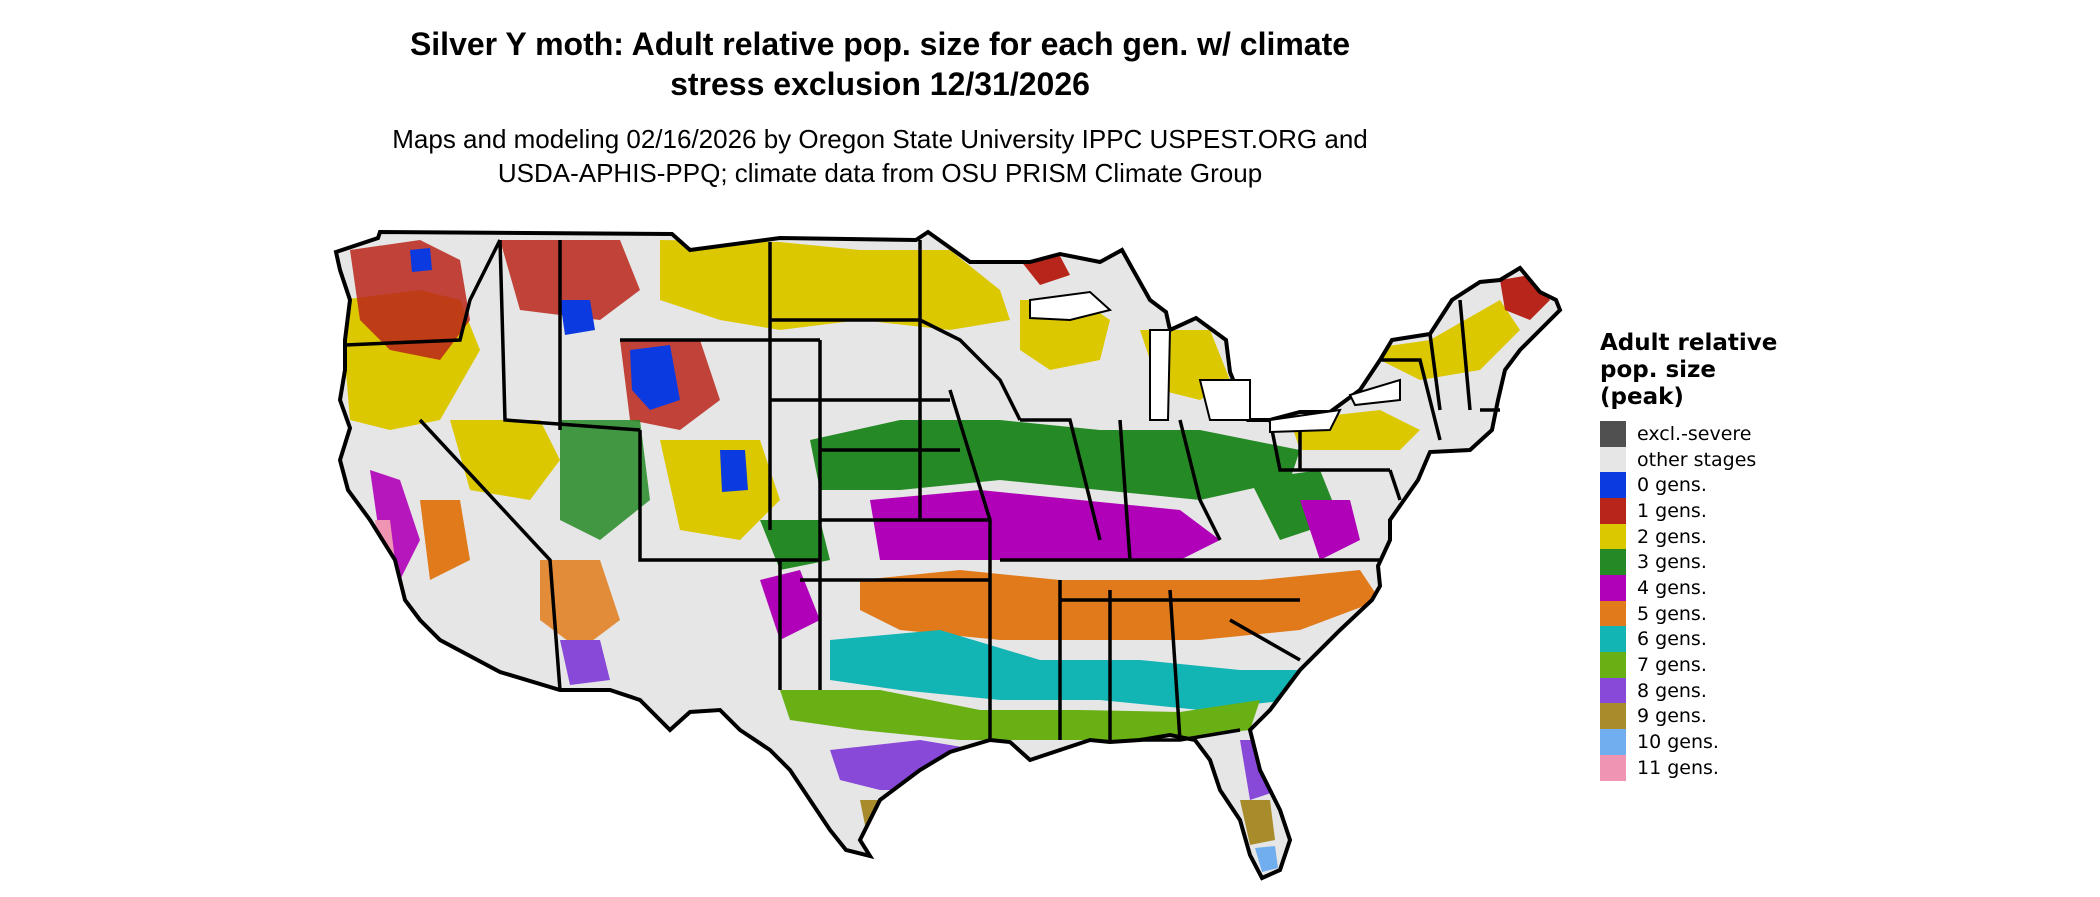 The image size is (2100, 897). What do you see at coordinates (1710, 639) in the screenshot?
I see `legend-item-6-gens: 6 gens.` at bounding box center [1710, 639].